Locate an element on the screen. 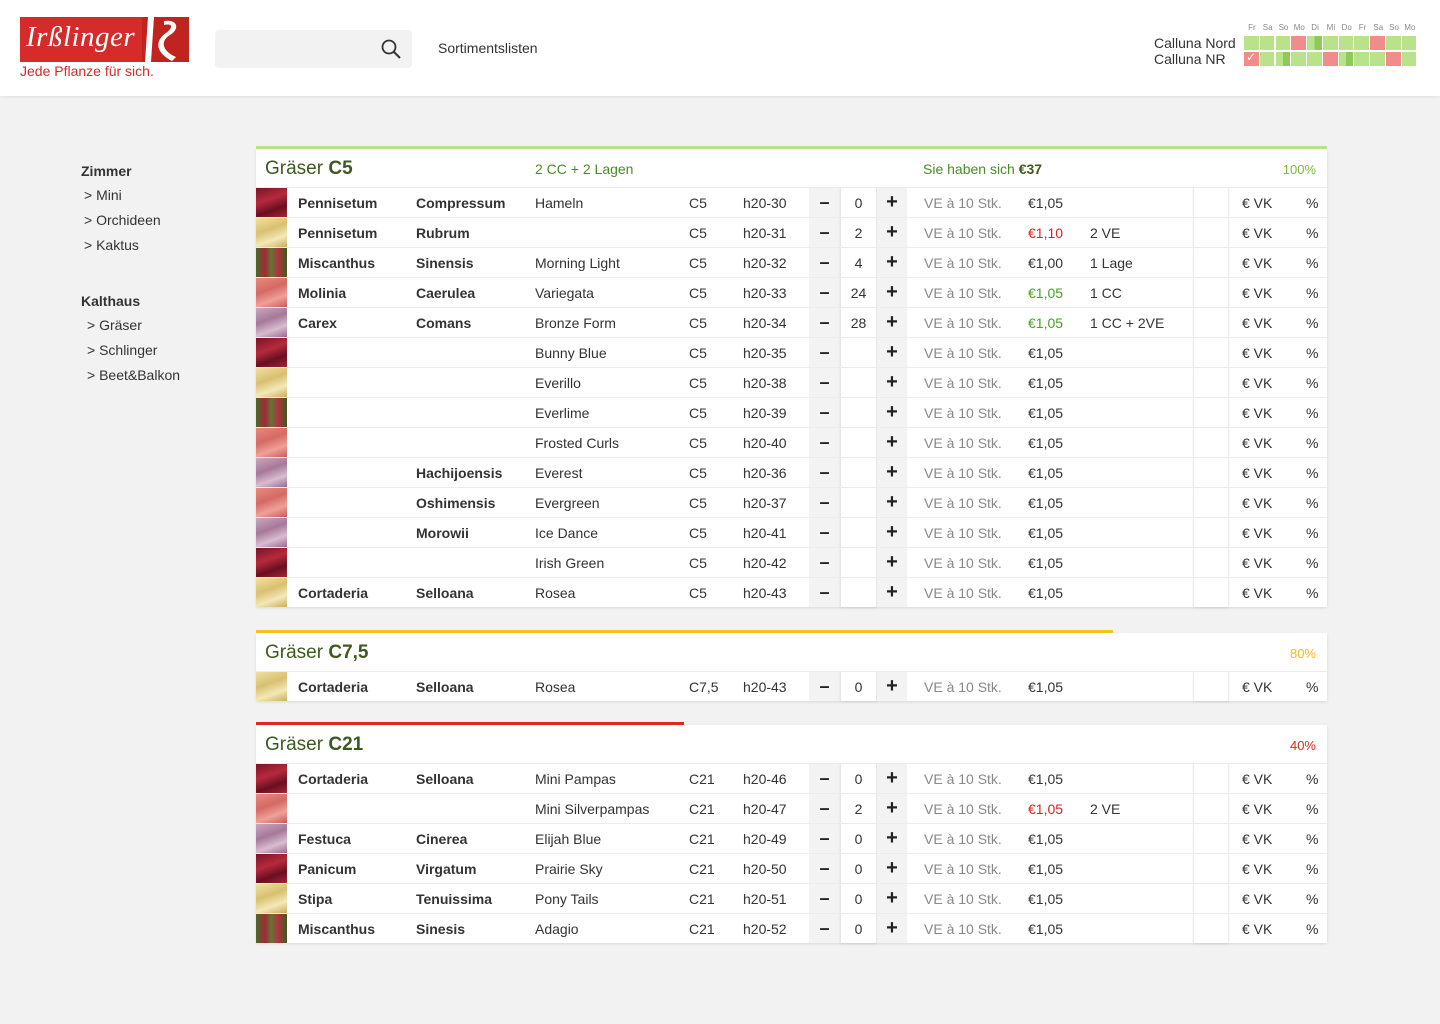 This screenshot has height=1024, width=1440. sidebar-item-schlinger: > Schlinger is located at coordinates (122, 350).